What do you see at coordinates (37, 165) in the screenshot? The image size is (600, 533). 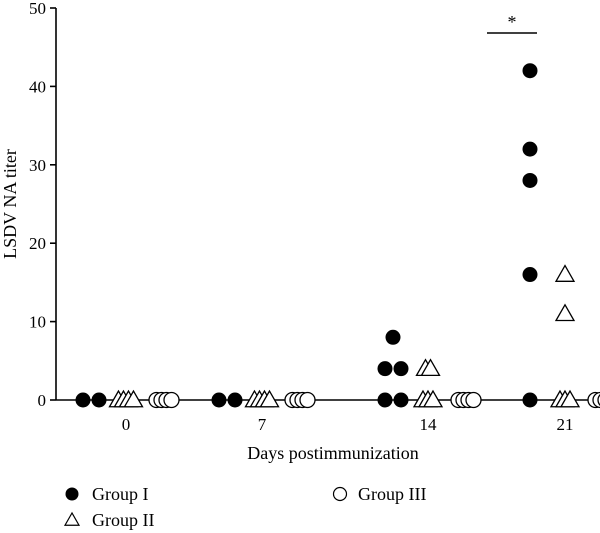 I see `y-tick-label: 30` at bounding box center [37, 165].